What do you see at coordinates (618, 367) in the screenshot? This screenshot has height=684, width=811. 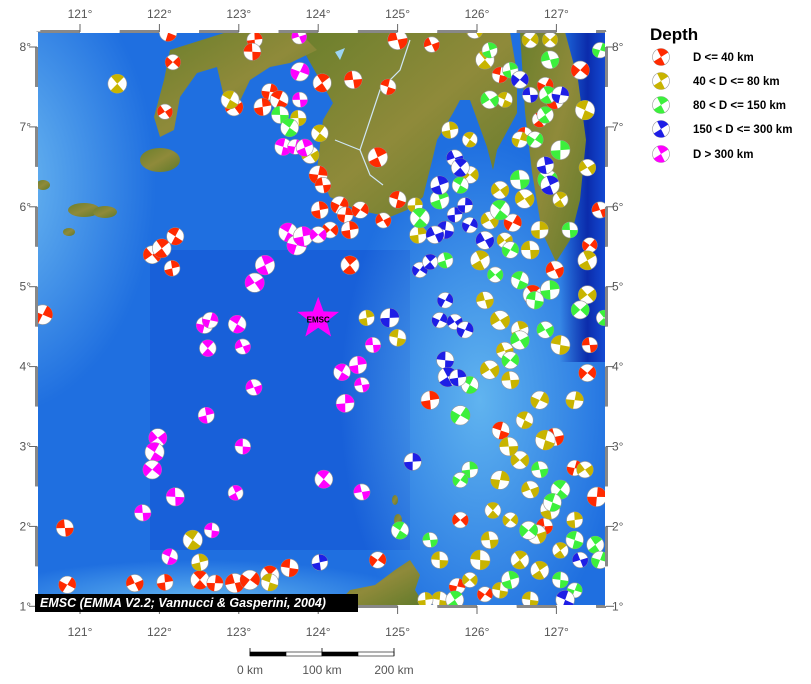 I see `right-lat-label: 4°` at bounding box center [618, 367].